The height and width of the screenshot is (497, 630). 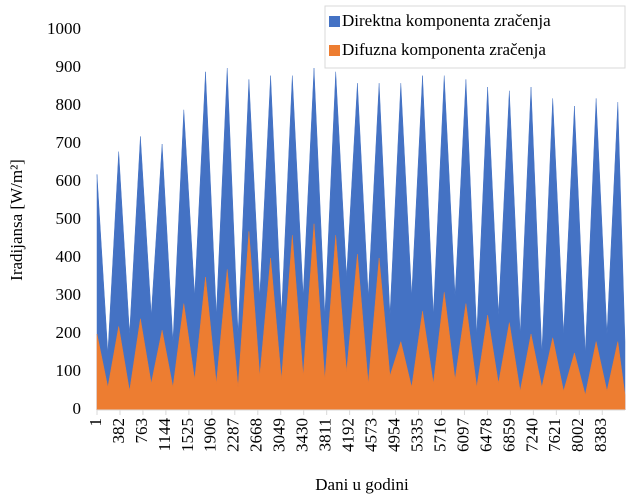 What do you see at coordinates (444, 49) in the screenshot?
I see `legend-label: Difuzna komponenta zračenja` at bounding box center [444, 49].